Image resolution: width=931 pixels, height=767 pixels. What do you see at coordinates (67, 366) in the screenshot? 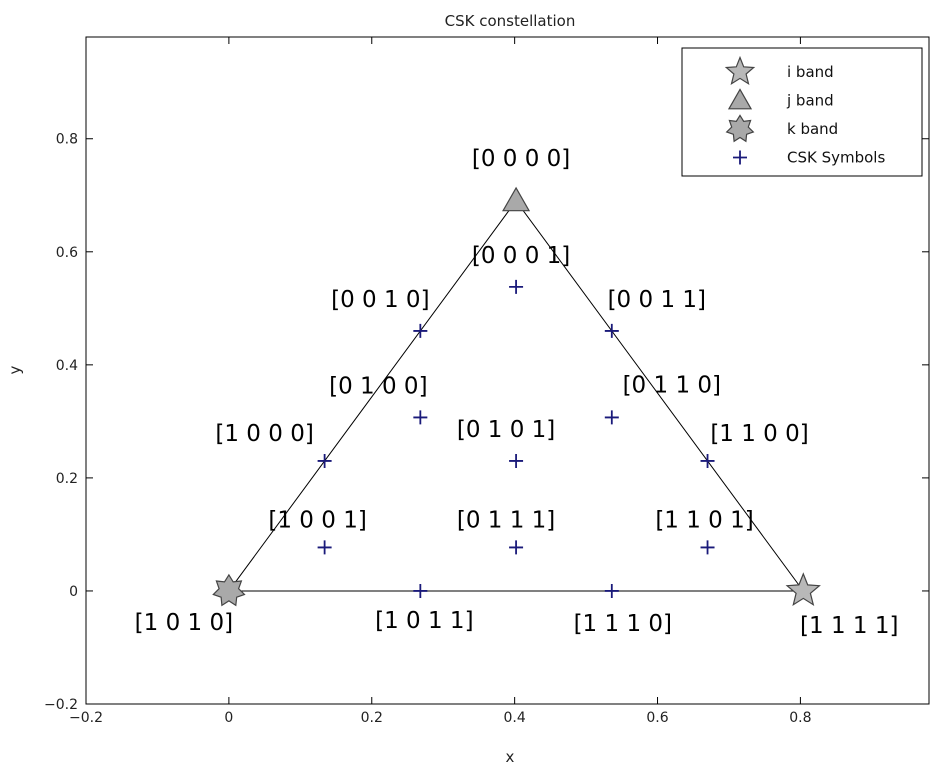
I see `y-tick-label: 0.4` at bounding box center [67, 366].